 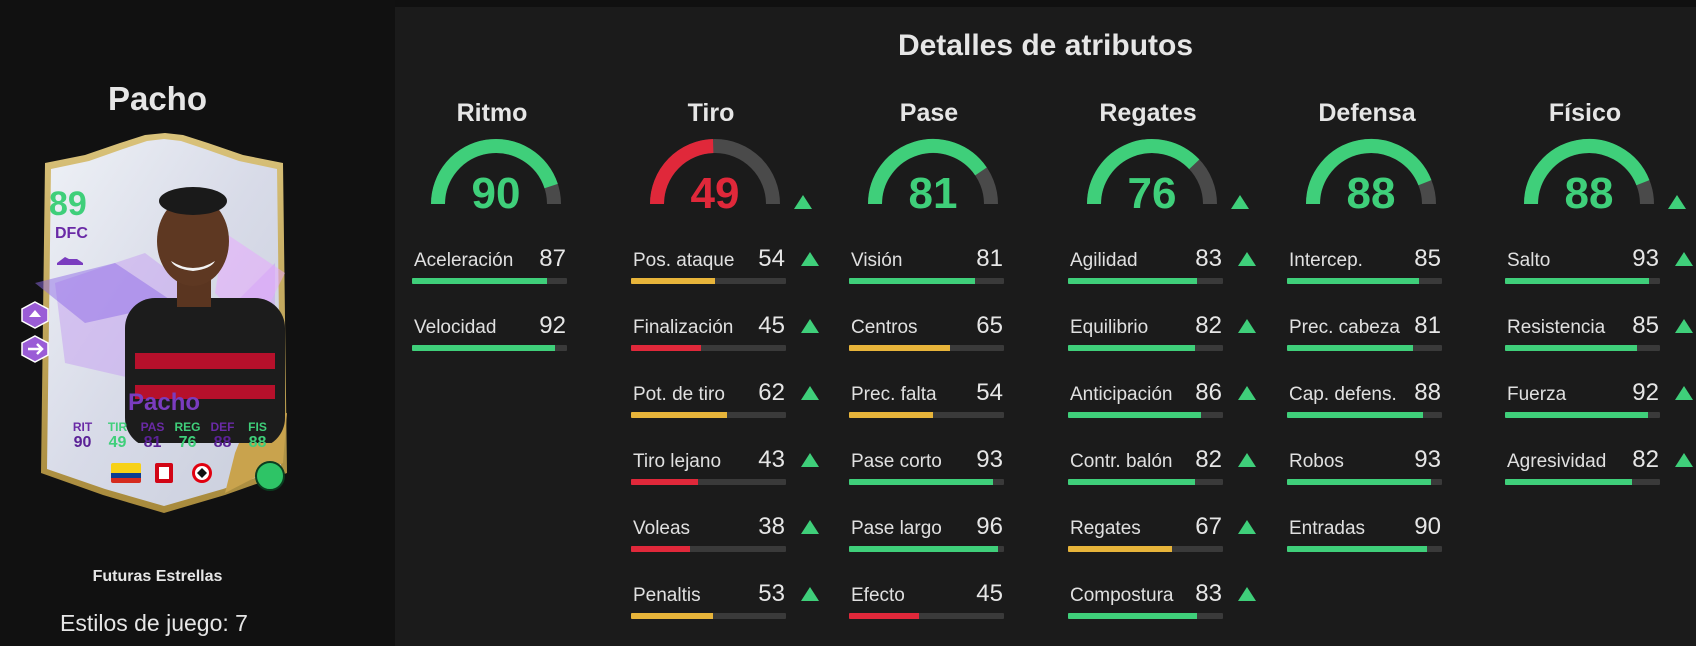 I want to click on attribute-row: Agresividad 82, so click(x=1600, y=468).